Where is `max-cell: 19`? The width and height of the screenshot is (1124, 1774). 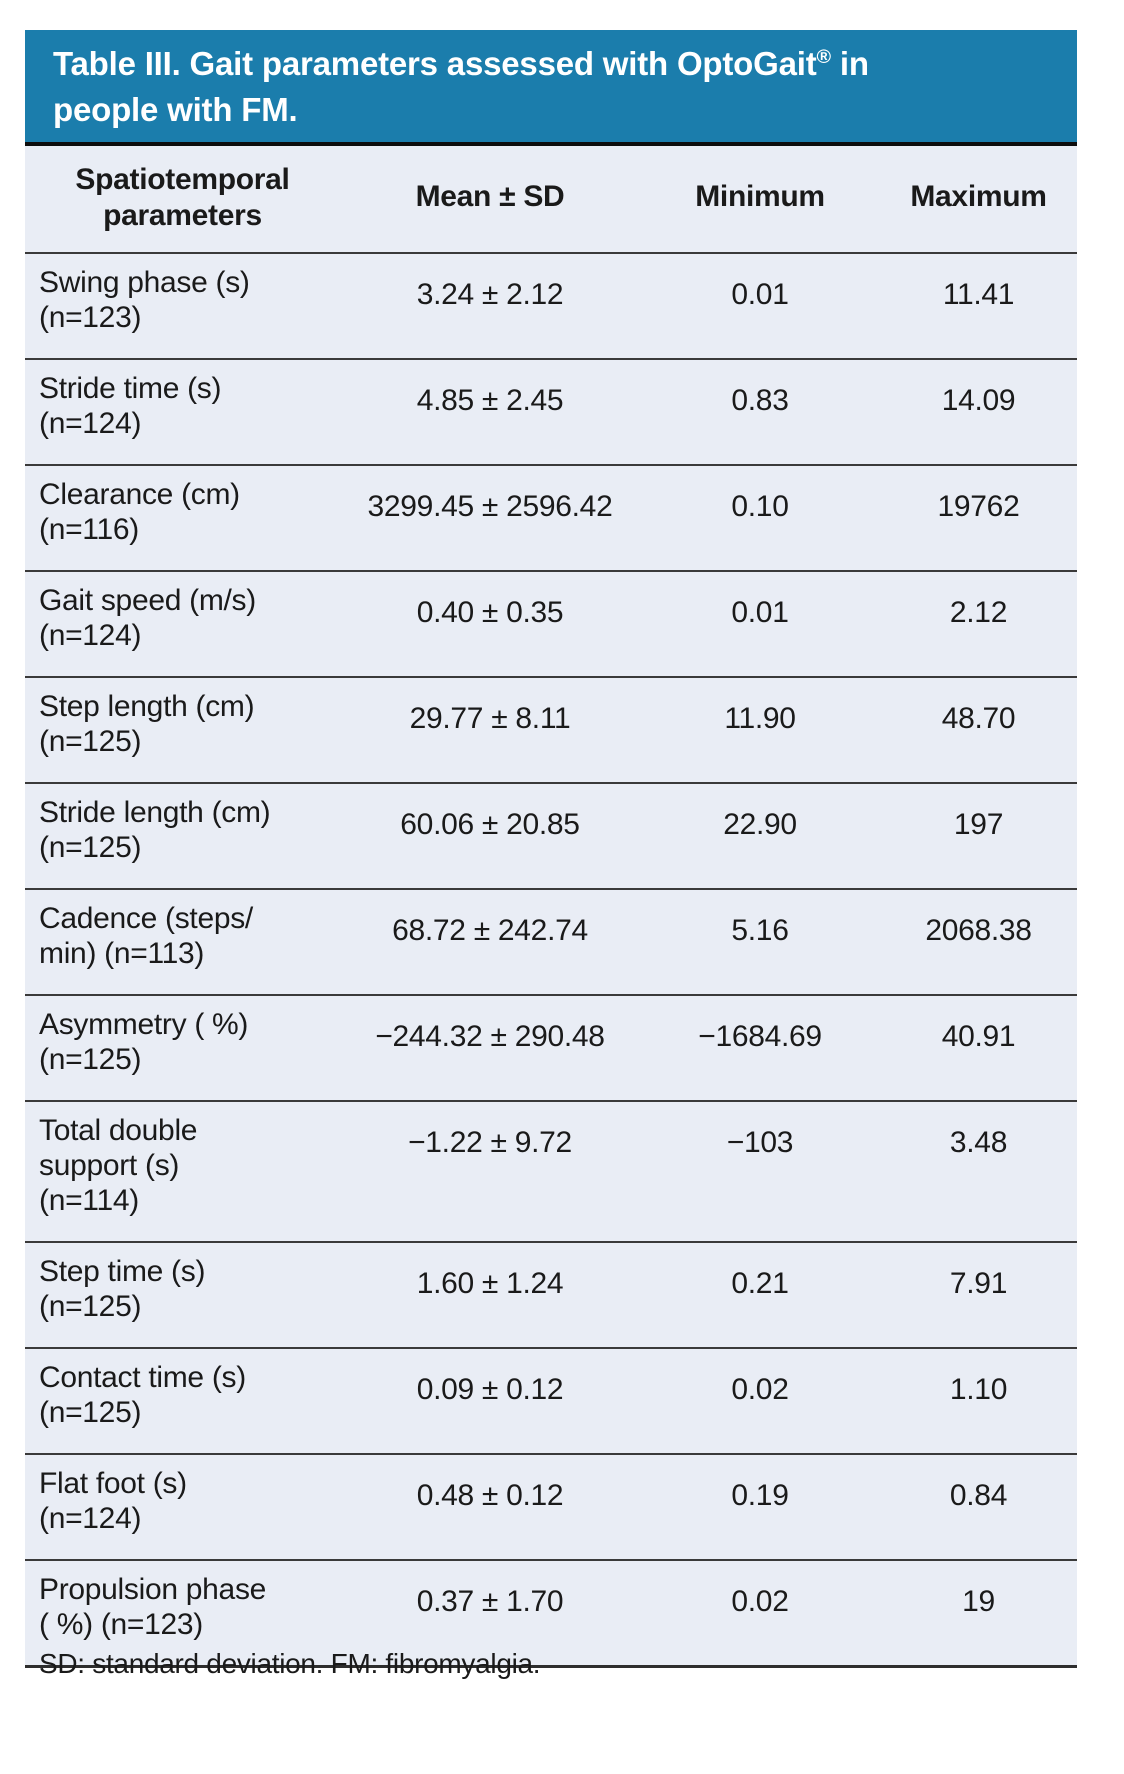
max-cell: 19 is located at coordinates (978, 1614).